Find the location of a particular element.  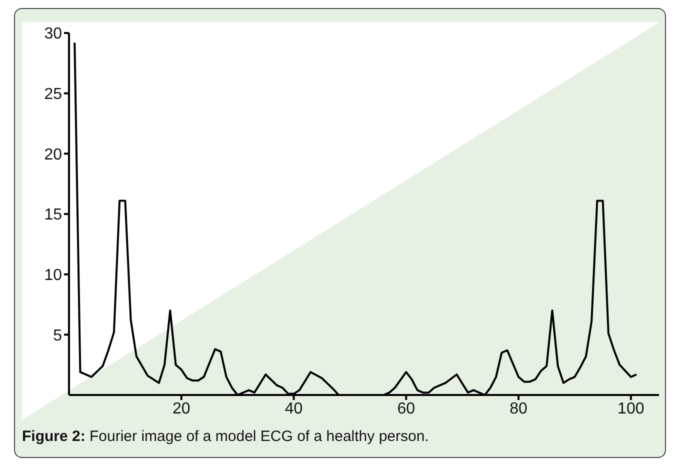

y-tick-label: 10 is located at coordinates (53, 275).